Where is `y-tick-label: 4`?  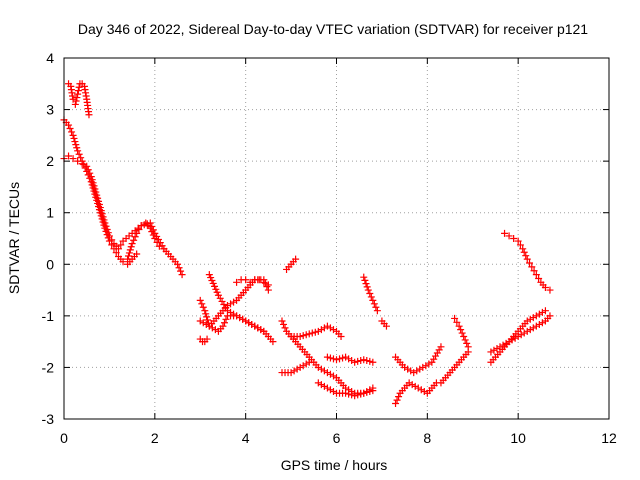 y-tick-label: 4 is located at coordinates (50, 58).